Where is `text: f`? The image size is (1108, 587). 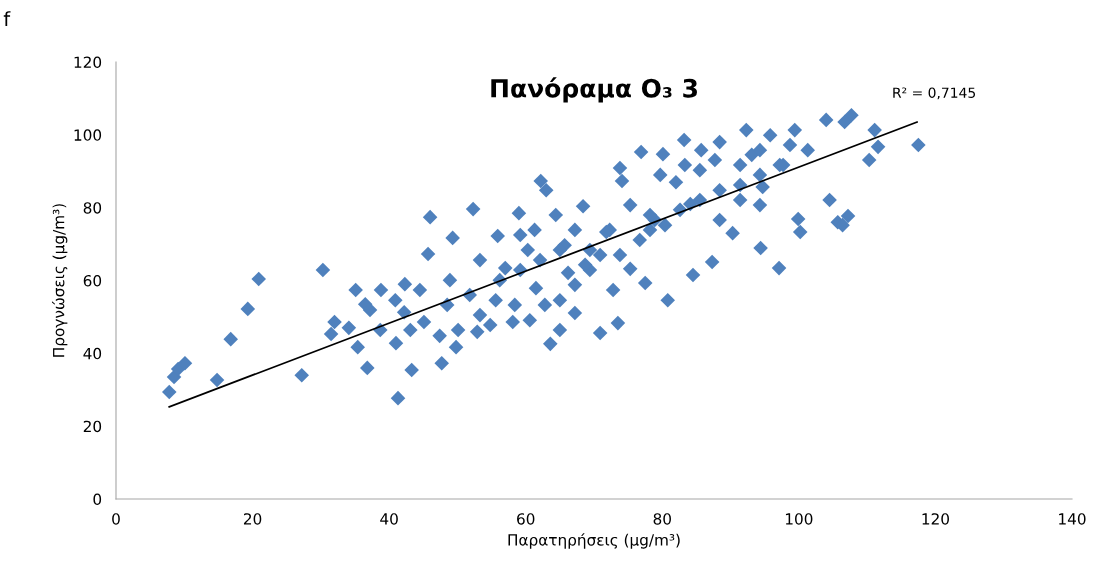
text: f is located at coordinates (7, 18).